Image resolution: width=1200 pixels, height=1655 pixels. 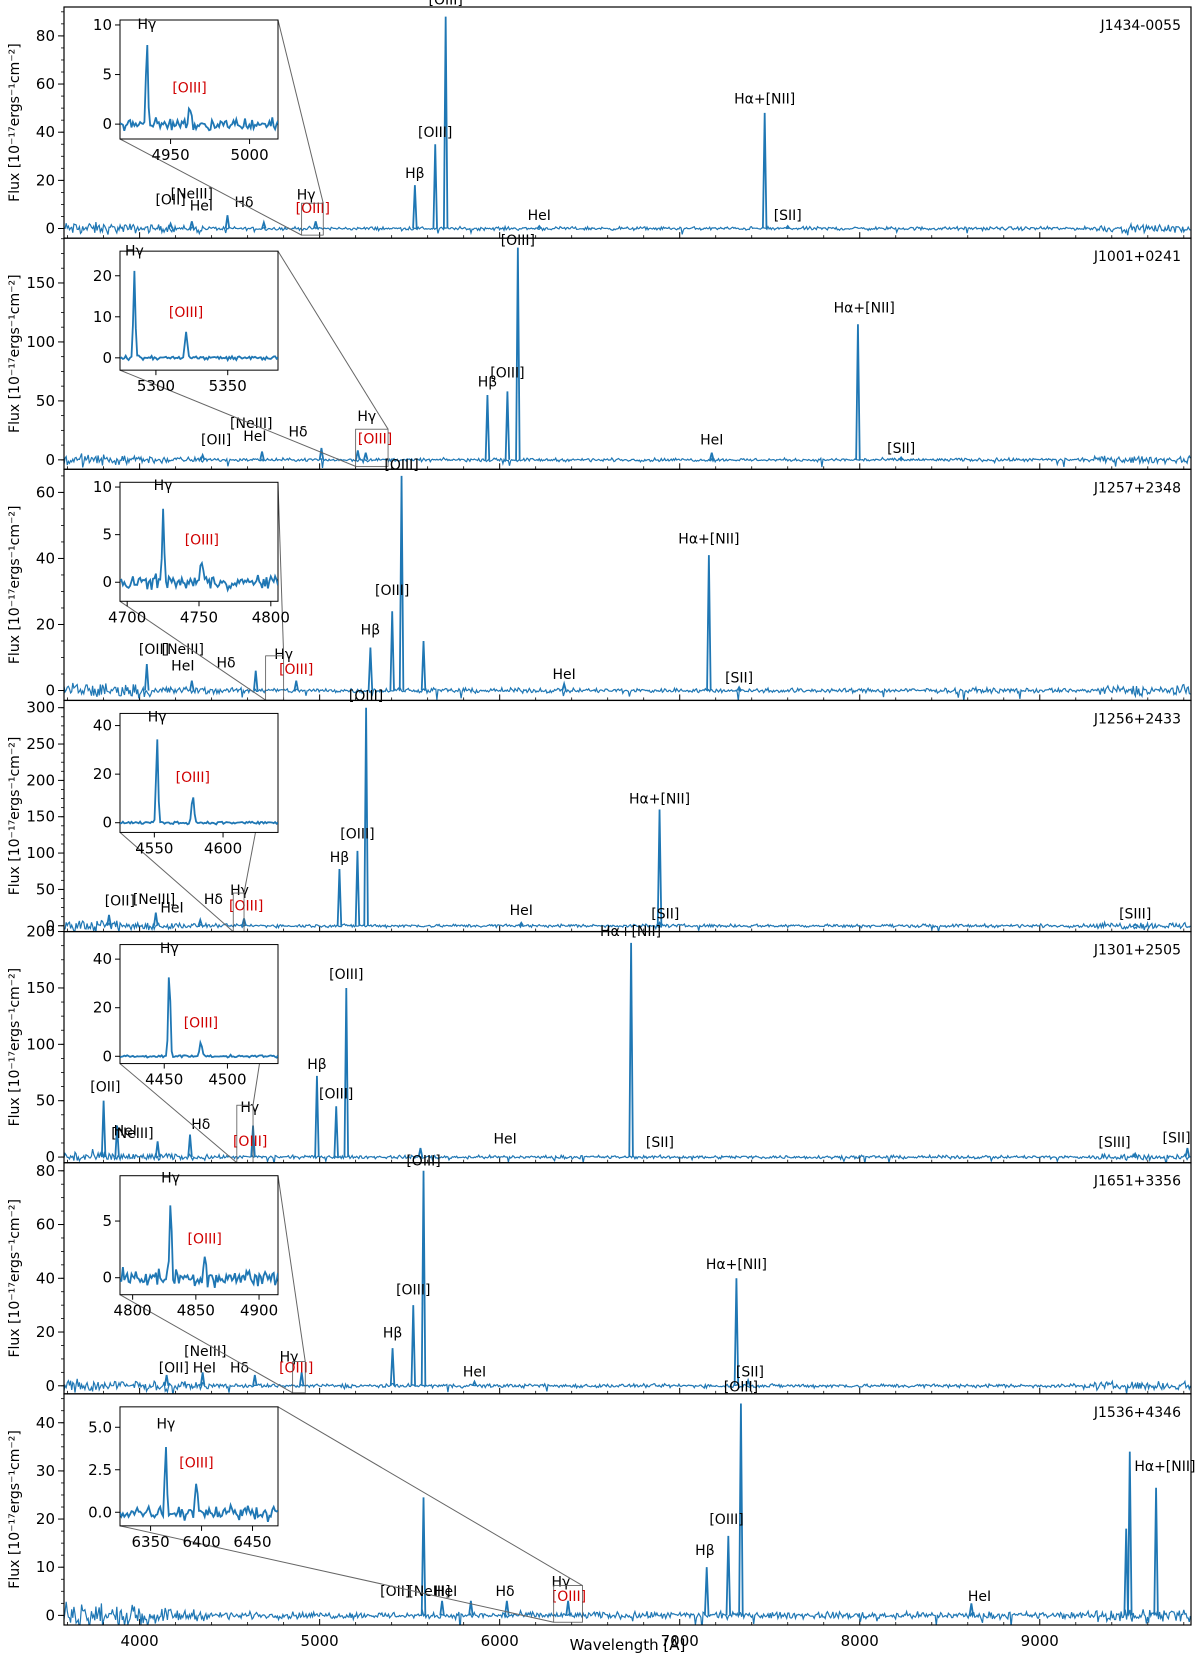 What do you see at coordinates (196, 1464) in the screenshot?
I see `inset-label-oiii: [OIII]` at bounding box center [196, 1464].